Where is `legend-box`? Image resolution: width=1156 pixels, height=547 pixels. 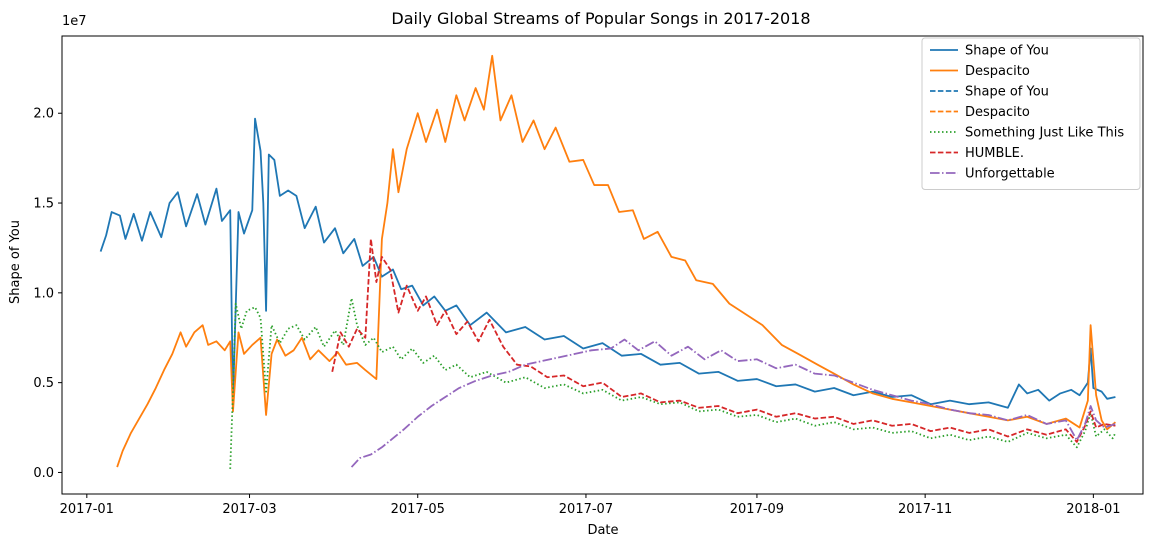
legend-box is located at coordinates (1031, 113).